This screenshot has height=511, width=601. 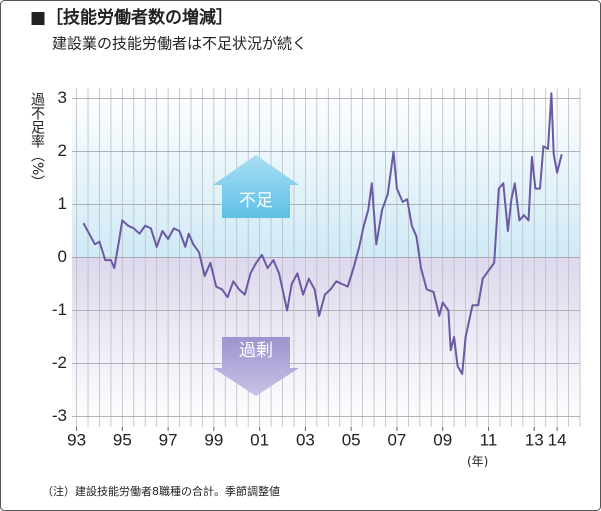 What do you see at coordinates (59, 309) in the screenshot?
I see `y-tick-label: -1` at bounding box center [59, 309].